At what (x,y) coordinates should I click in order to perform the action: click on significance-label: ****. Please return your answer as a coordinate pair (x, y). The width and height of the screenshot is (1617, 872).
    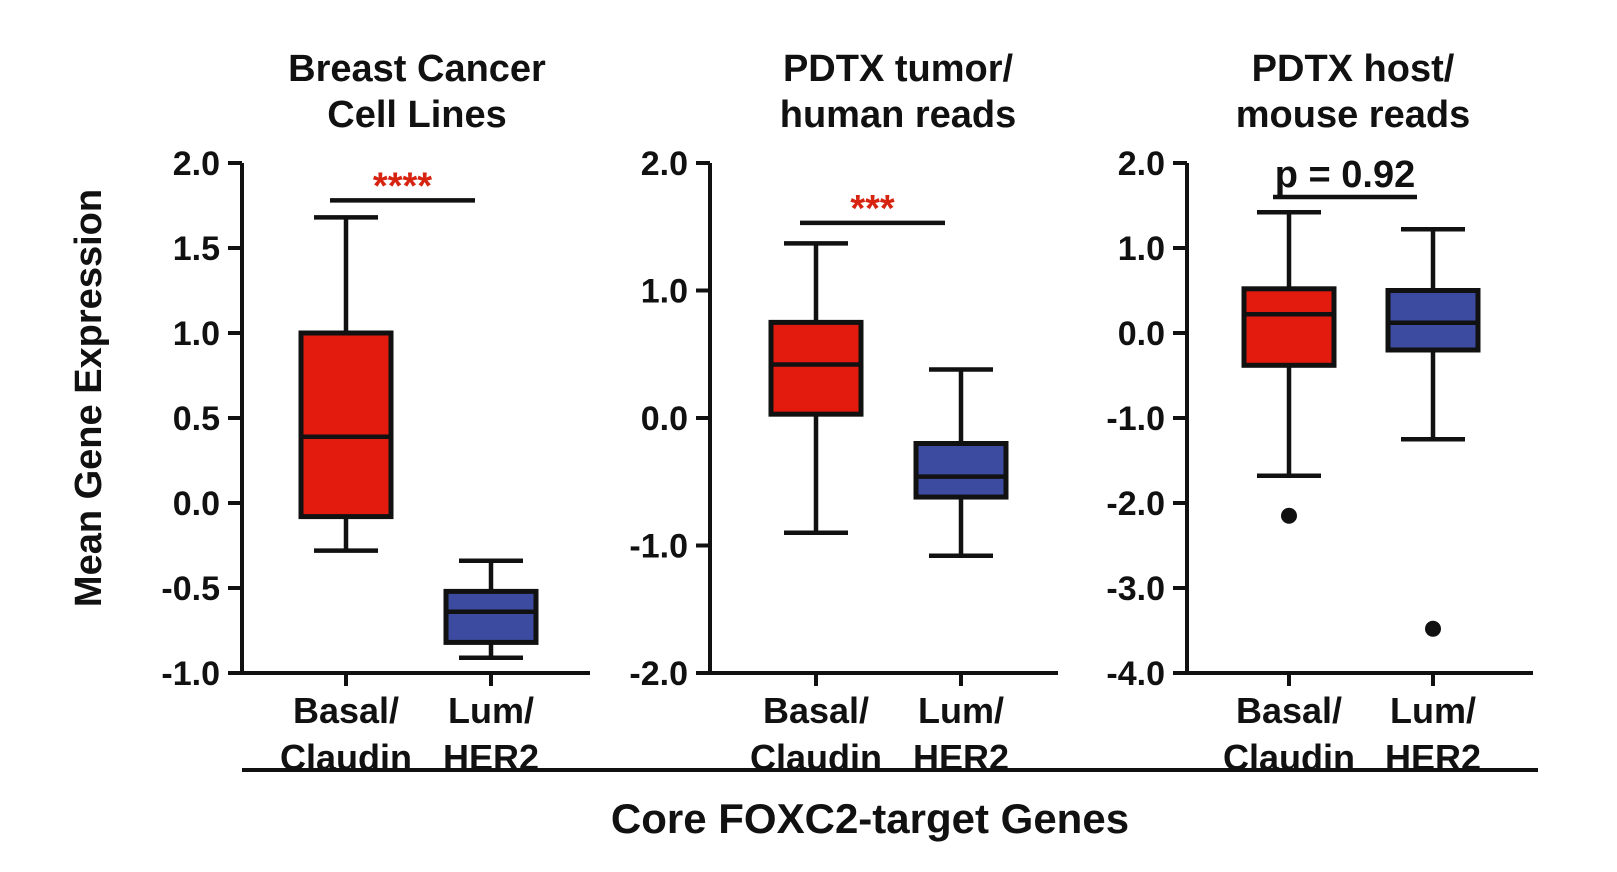
    Looking at the image, I should click on (402, 186).